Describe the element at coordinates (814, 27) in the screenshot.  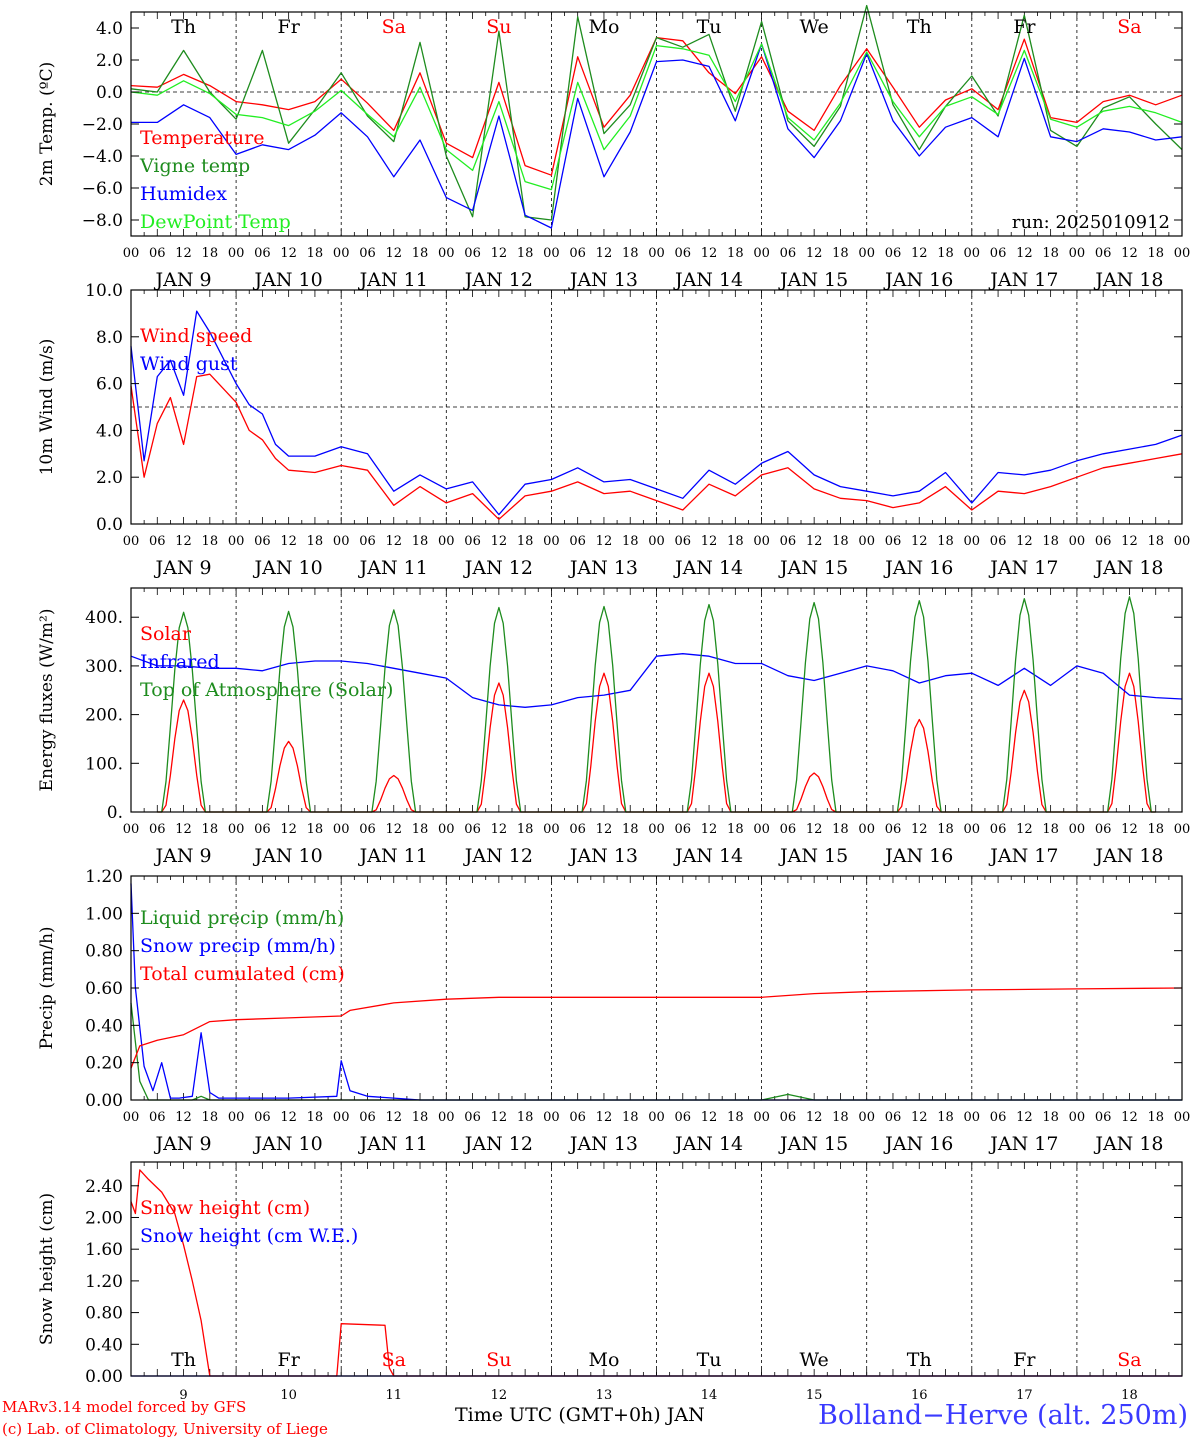
I see `weekday-label: We` at that location.